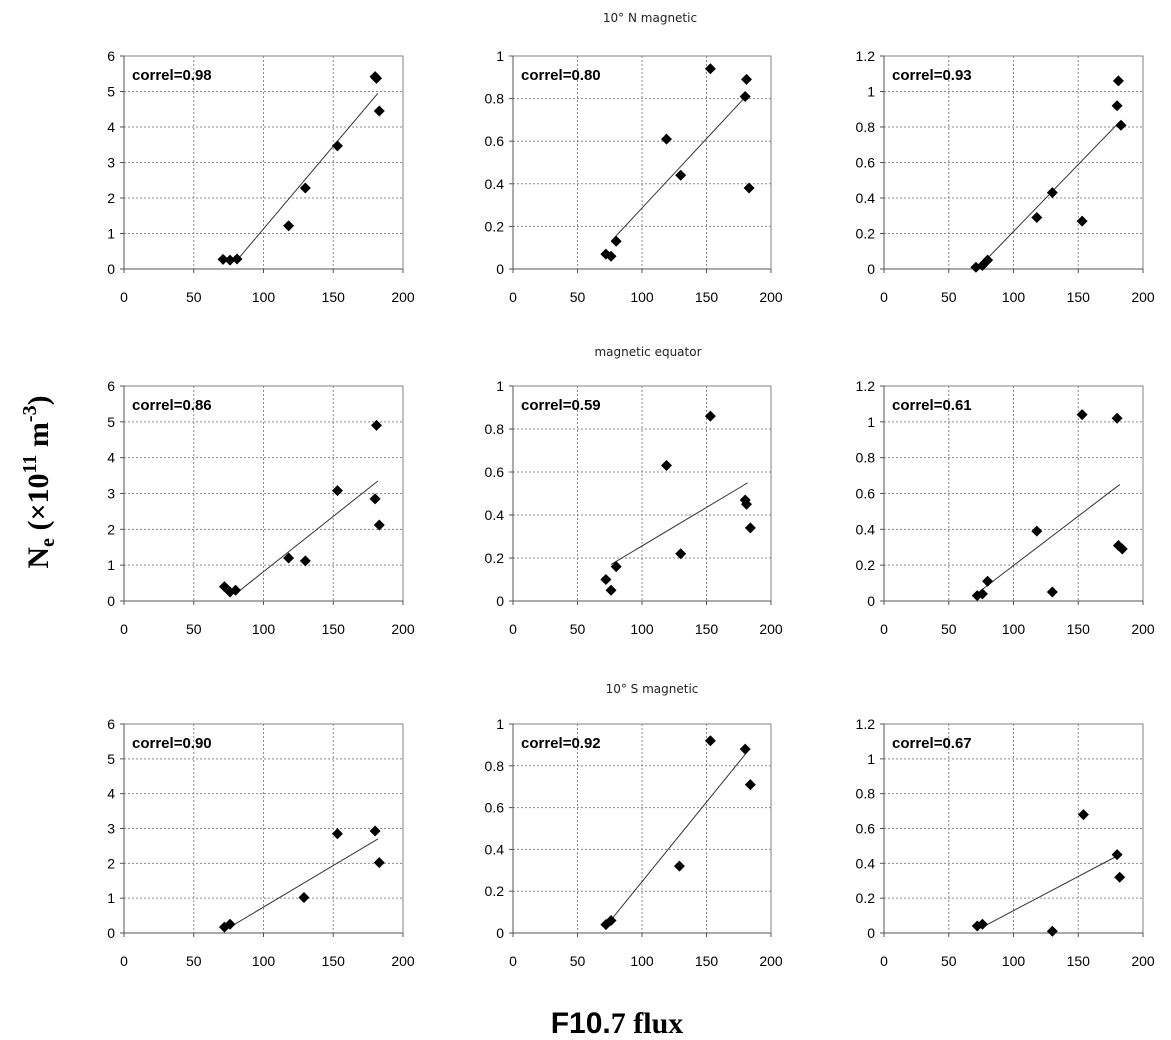  I want to click on scatter-panel-r0c0: 0 50 100 150 200 0 1 2 3 4 5 6 correl=0.98, so click(261, 176).